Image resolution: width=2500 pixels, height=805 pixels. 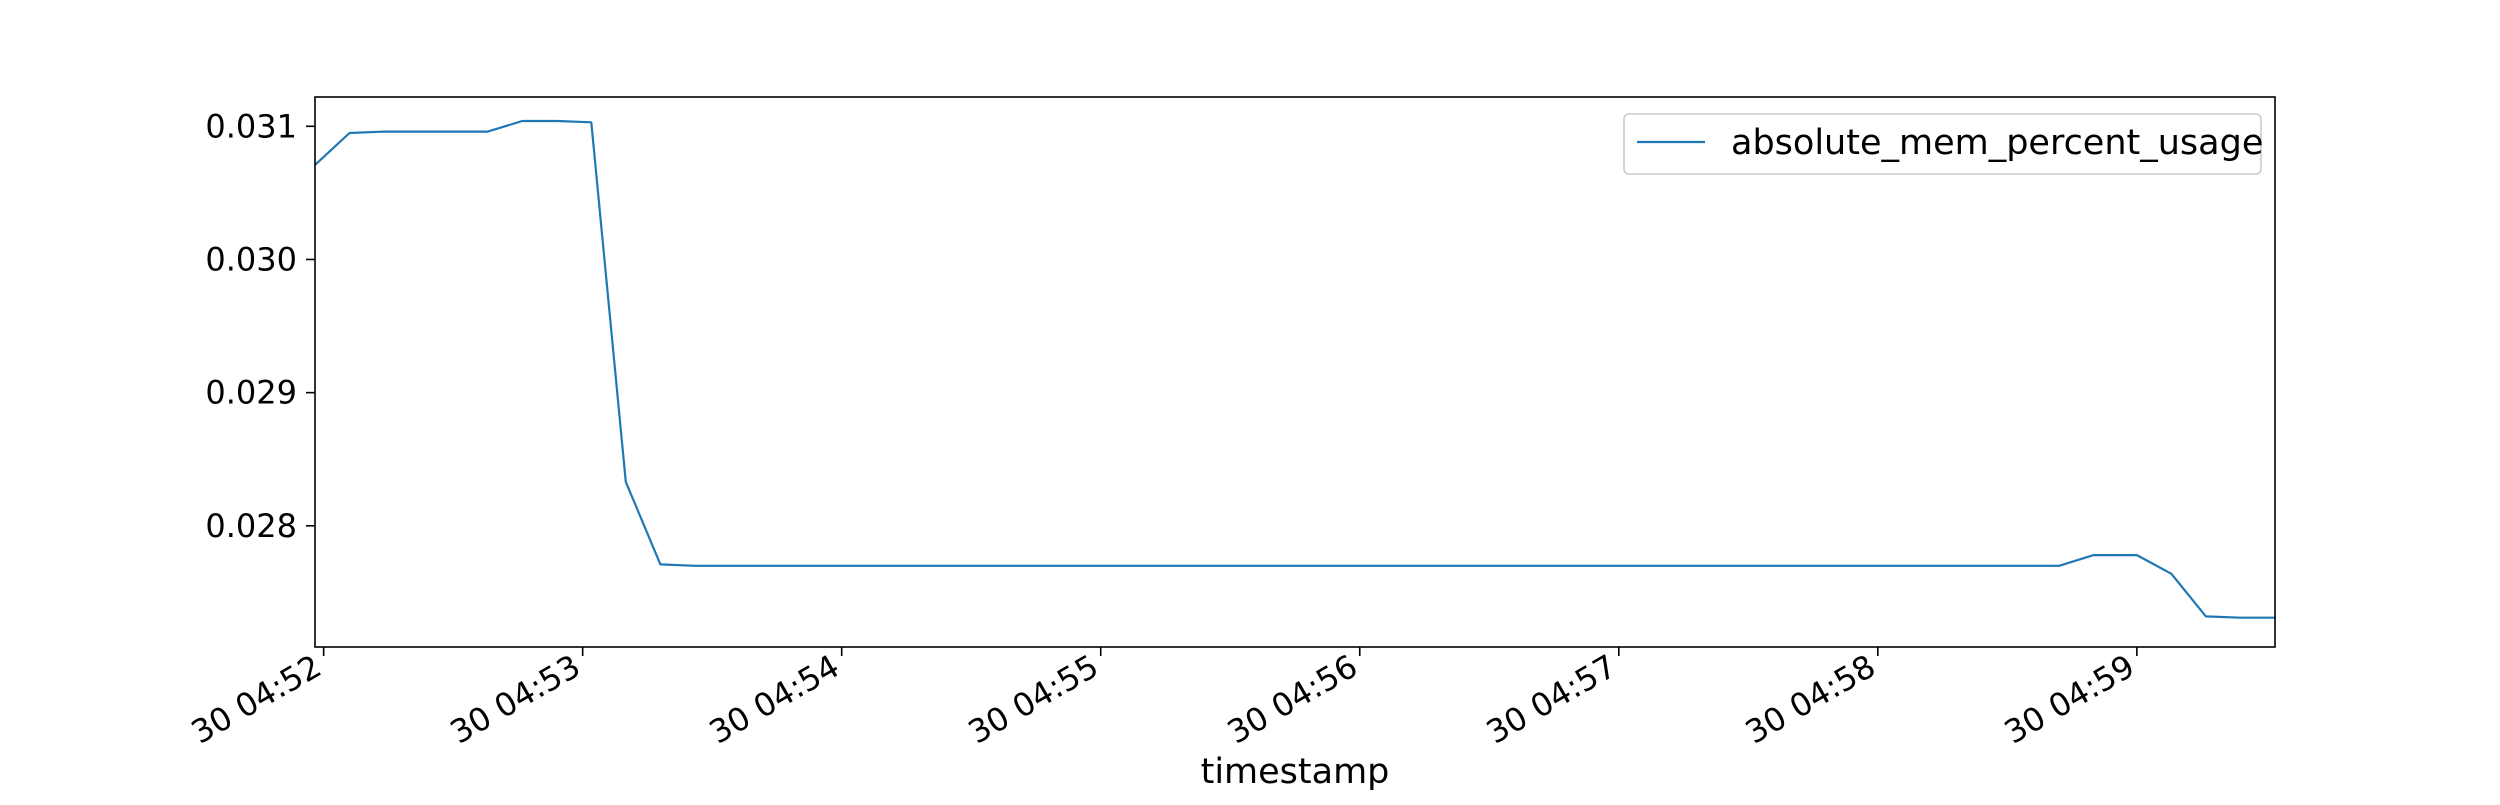 I want to click on y-tick-label: 0.030, so click(x=251, y=259).